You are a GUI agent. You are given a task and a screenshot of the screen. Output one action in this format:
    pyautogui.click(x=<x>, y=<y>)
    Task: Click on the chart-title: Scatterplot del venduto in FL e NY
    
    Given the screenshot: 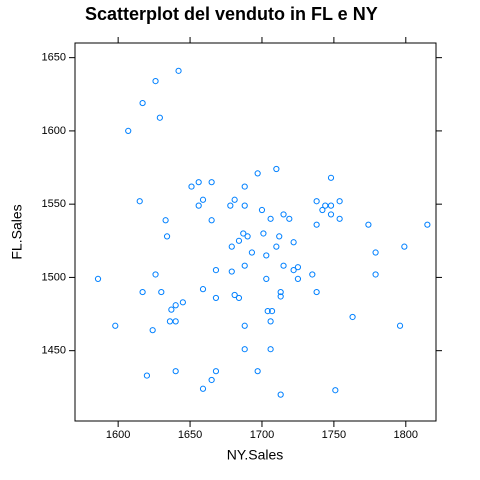 What is the action you would take?
    pyautogui.click(x=231, y=14)
    